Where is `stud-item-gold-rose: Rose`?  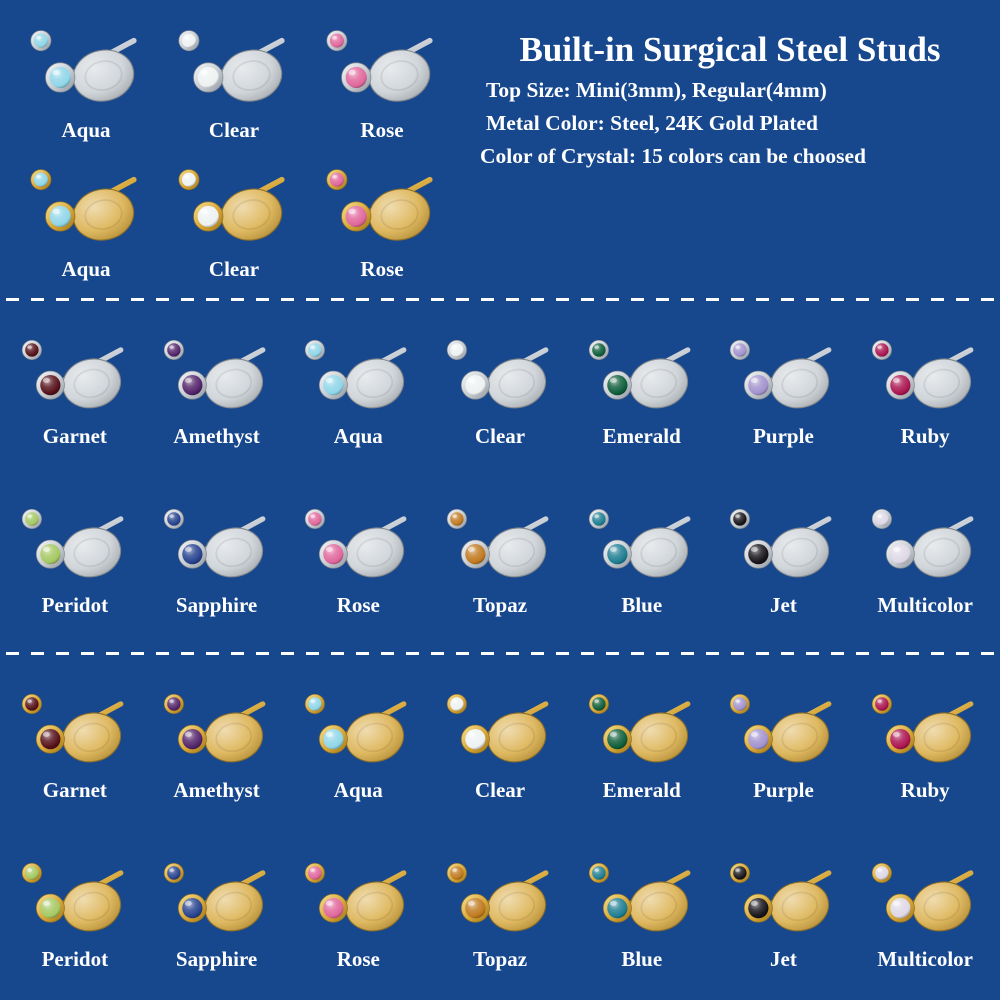 stud-item-gold-rose: Rose is located at coordinates (382, 222).